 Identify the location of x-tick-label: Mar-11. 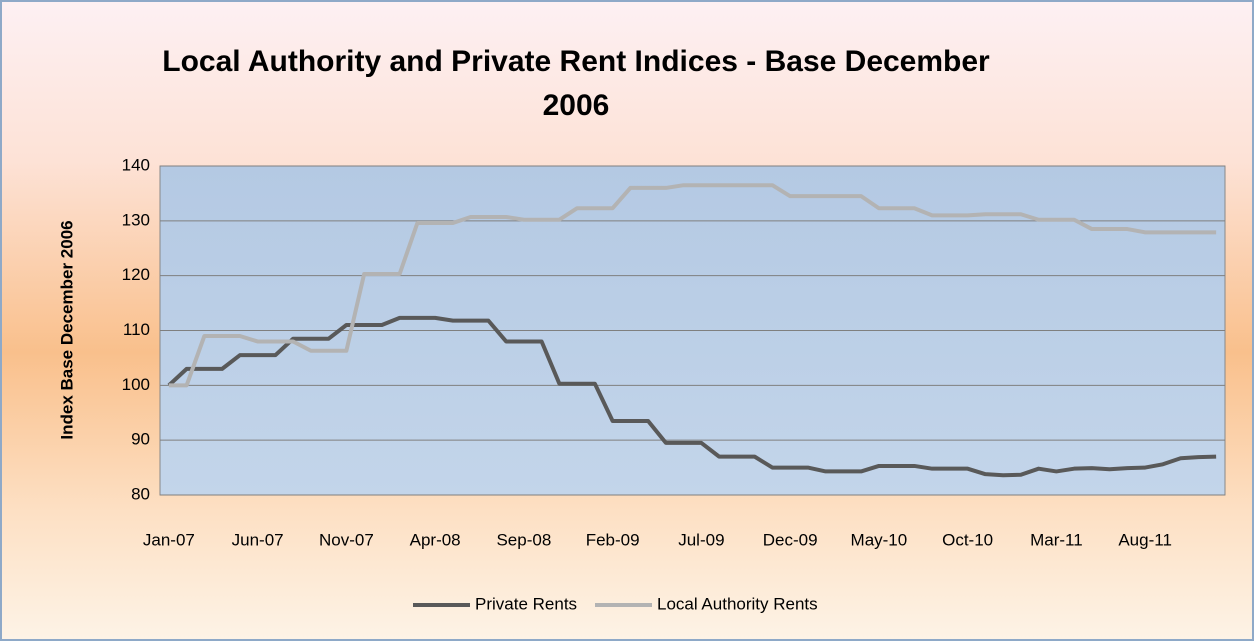
(1056, 539).